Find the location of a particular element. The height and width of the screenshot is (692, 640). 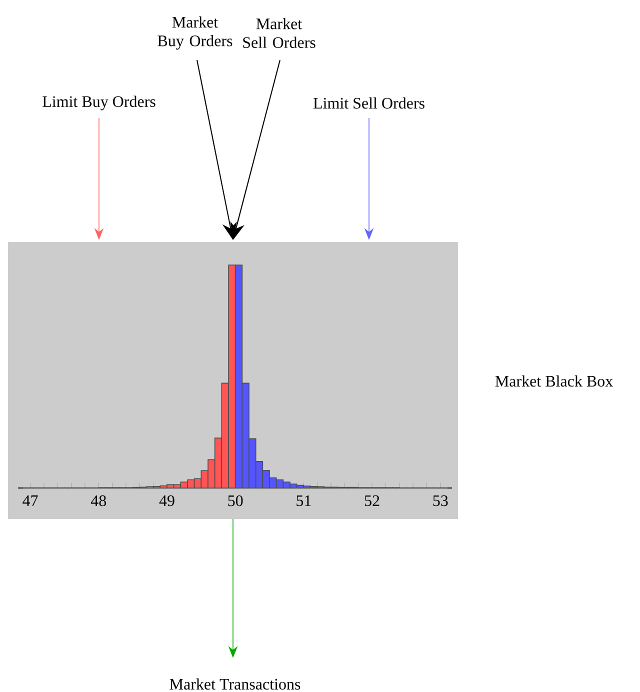

text: Limit Sell Orders is located at coordinates (368, 103).